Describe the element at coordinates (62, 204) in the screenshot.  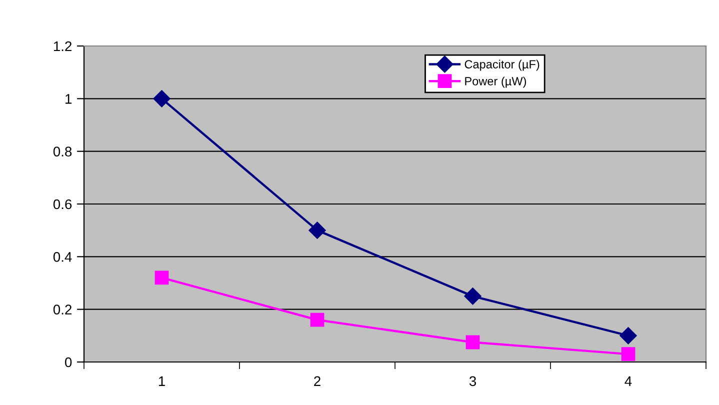
I see `y-tick-label: 0.6` at that location.